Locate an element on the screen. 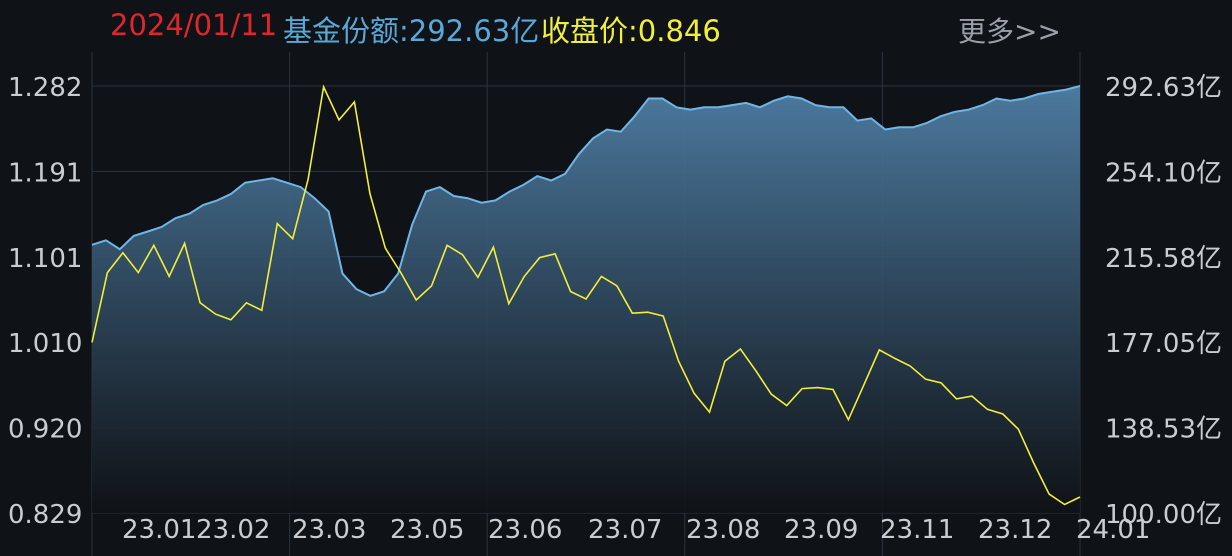 This screenshot has width=1232, height=556. fund-share-label: 基金份额:292.63亿 is located at coordinates (411, 31).